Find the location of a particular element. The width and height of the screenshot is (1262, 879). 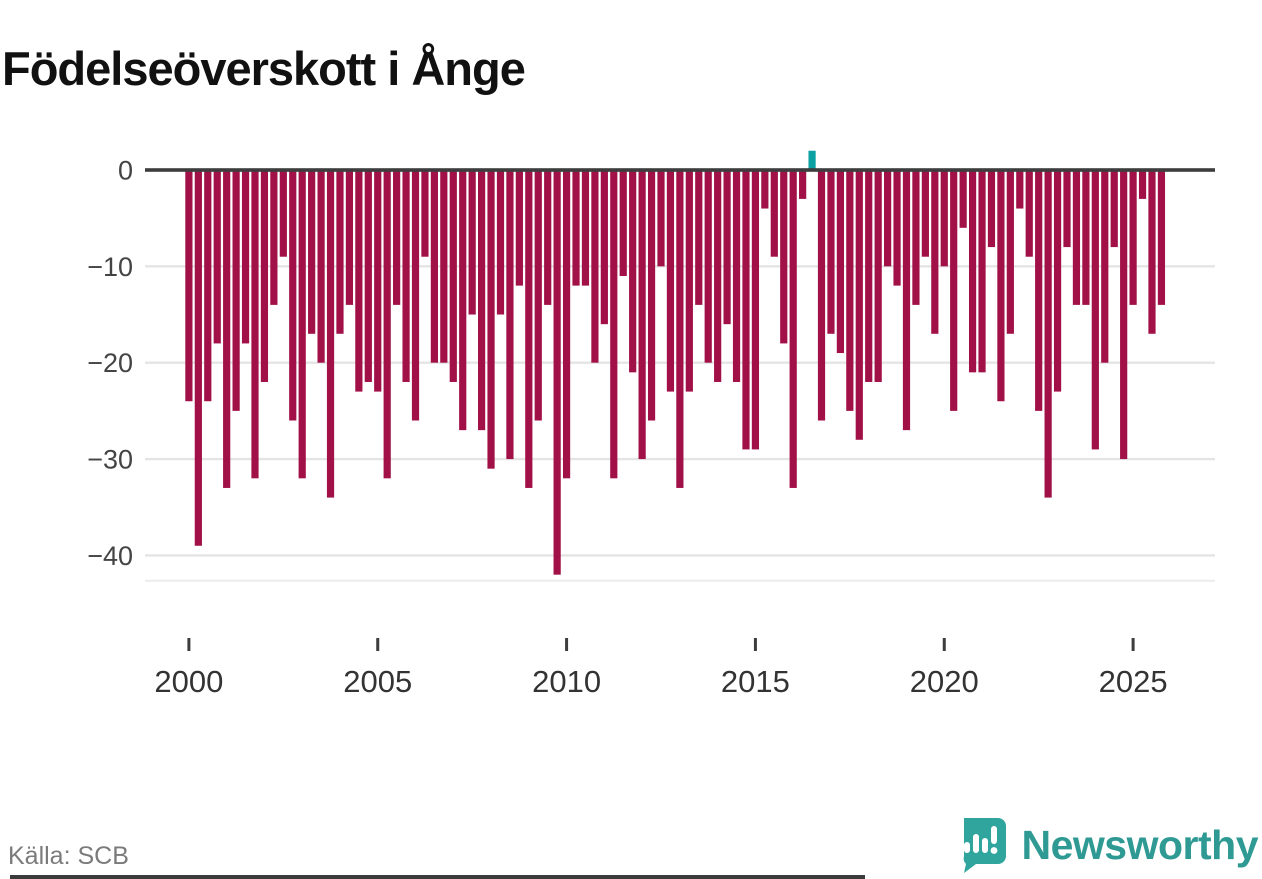

bottom-border is located at coordinates (437, 877).